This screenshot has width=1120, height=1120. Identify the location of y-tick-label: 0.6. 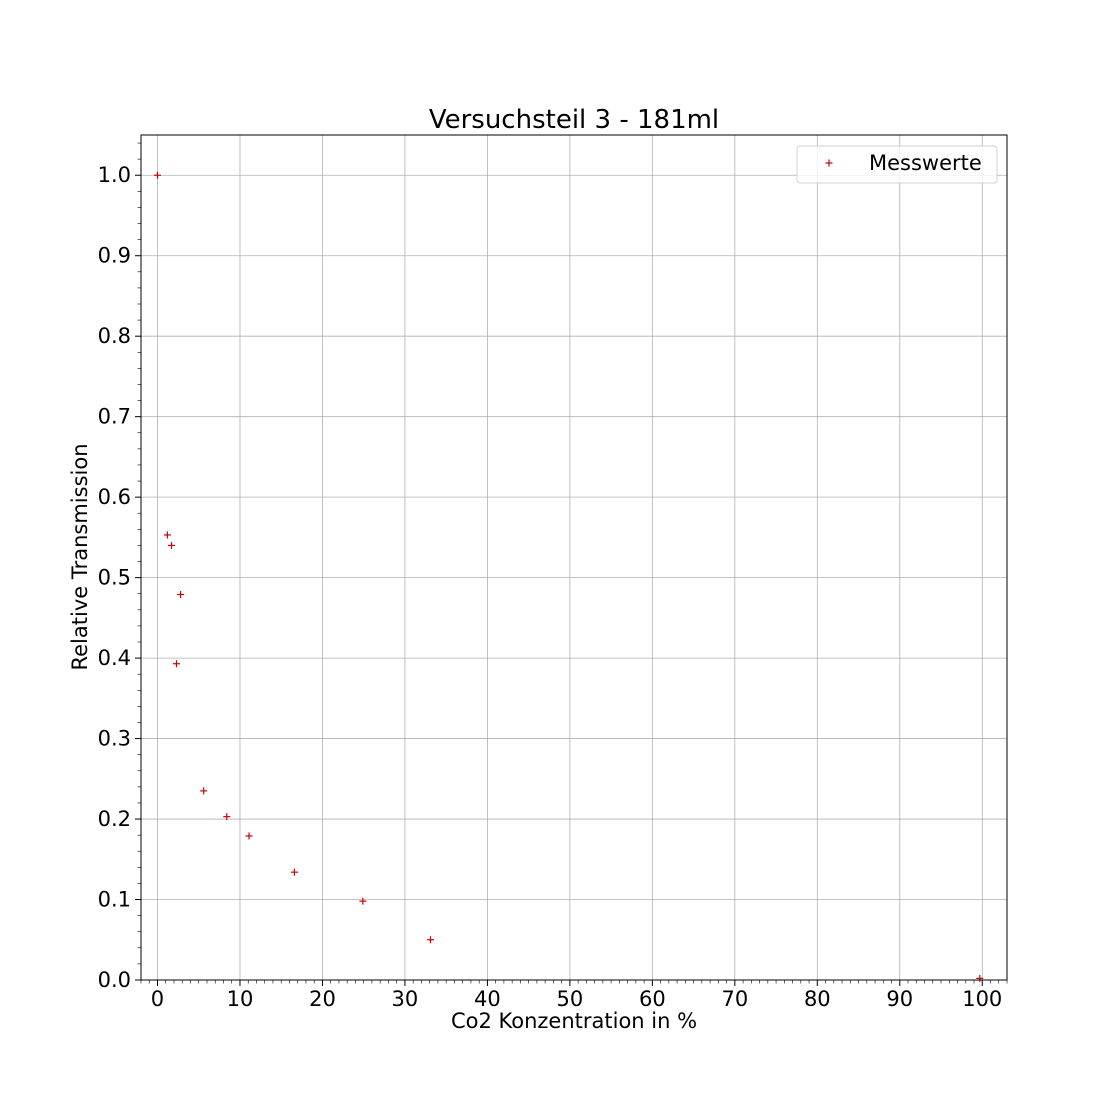
(114, 497).